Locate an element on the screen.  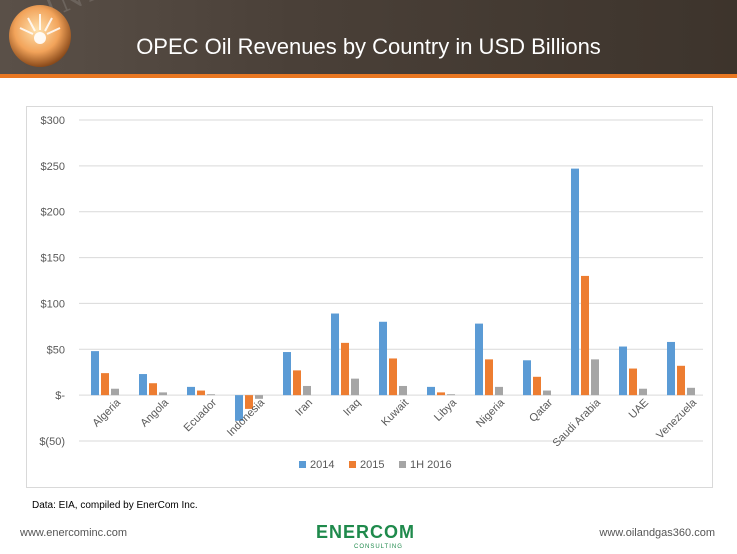
logo-word: ENERCOM is located at coordinates (366, 532).